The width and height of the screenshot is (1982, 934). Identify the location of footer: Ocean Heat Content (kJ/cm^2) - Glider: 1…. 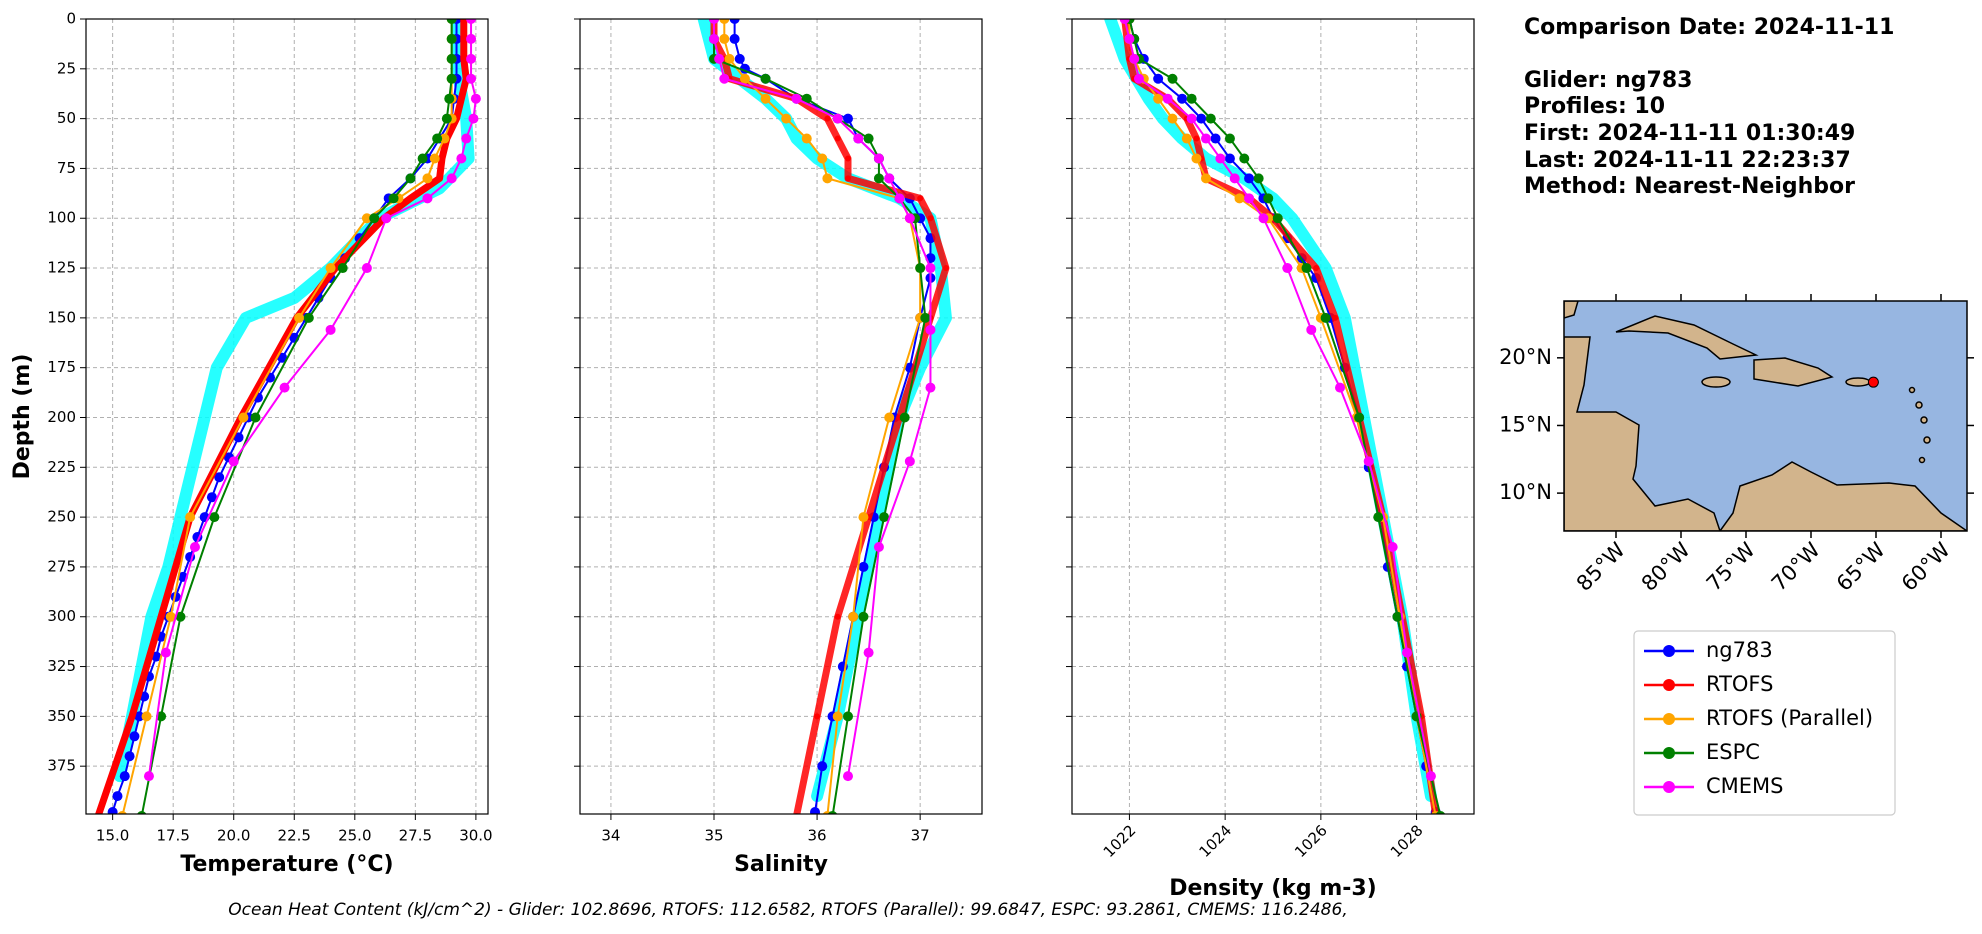
(787, 910).